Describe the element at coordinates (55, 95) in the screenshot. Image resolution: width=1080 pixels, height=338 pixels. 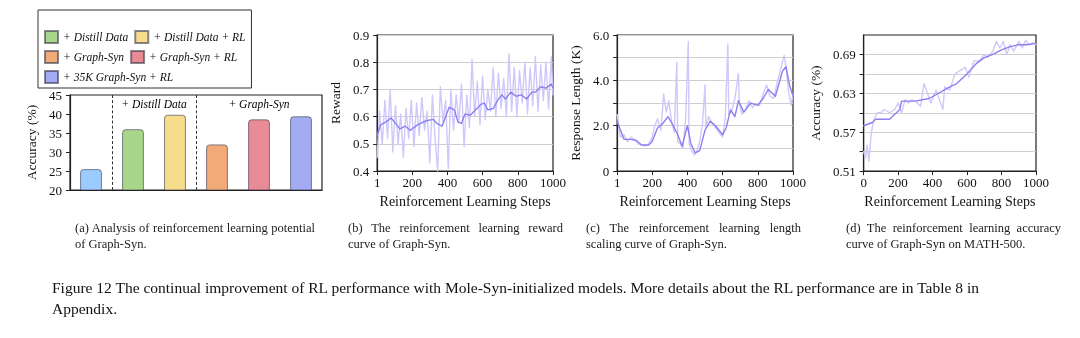
I see `y-tick-label: 45` at that location.